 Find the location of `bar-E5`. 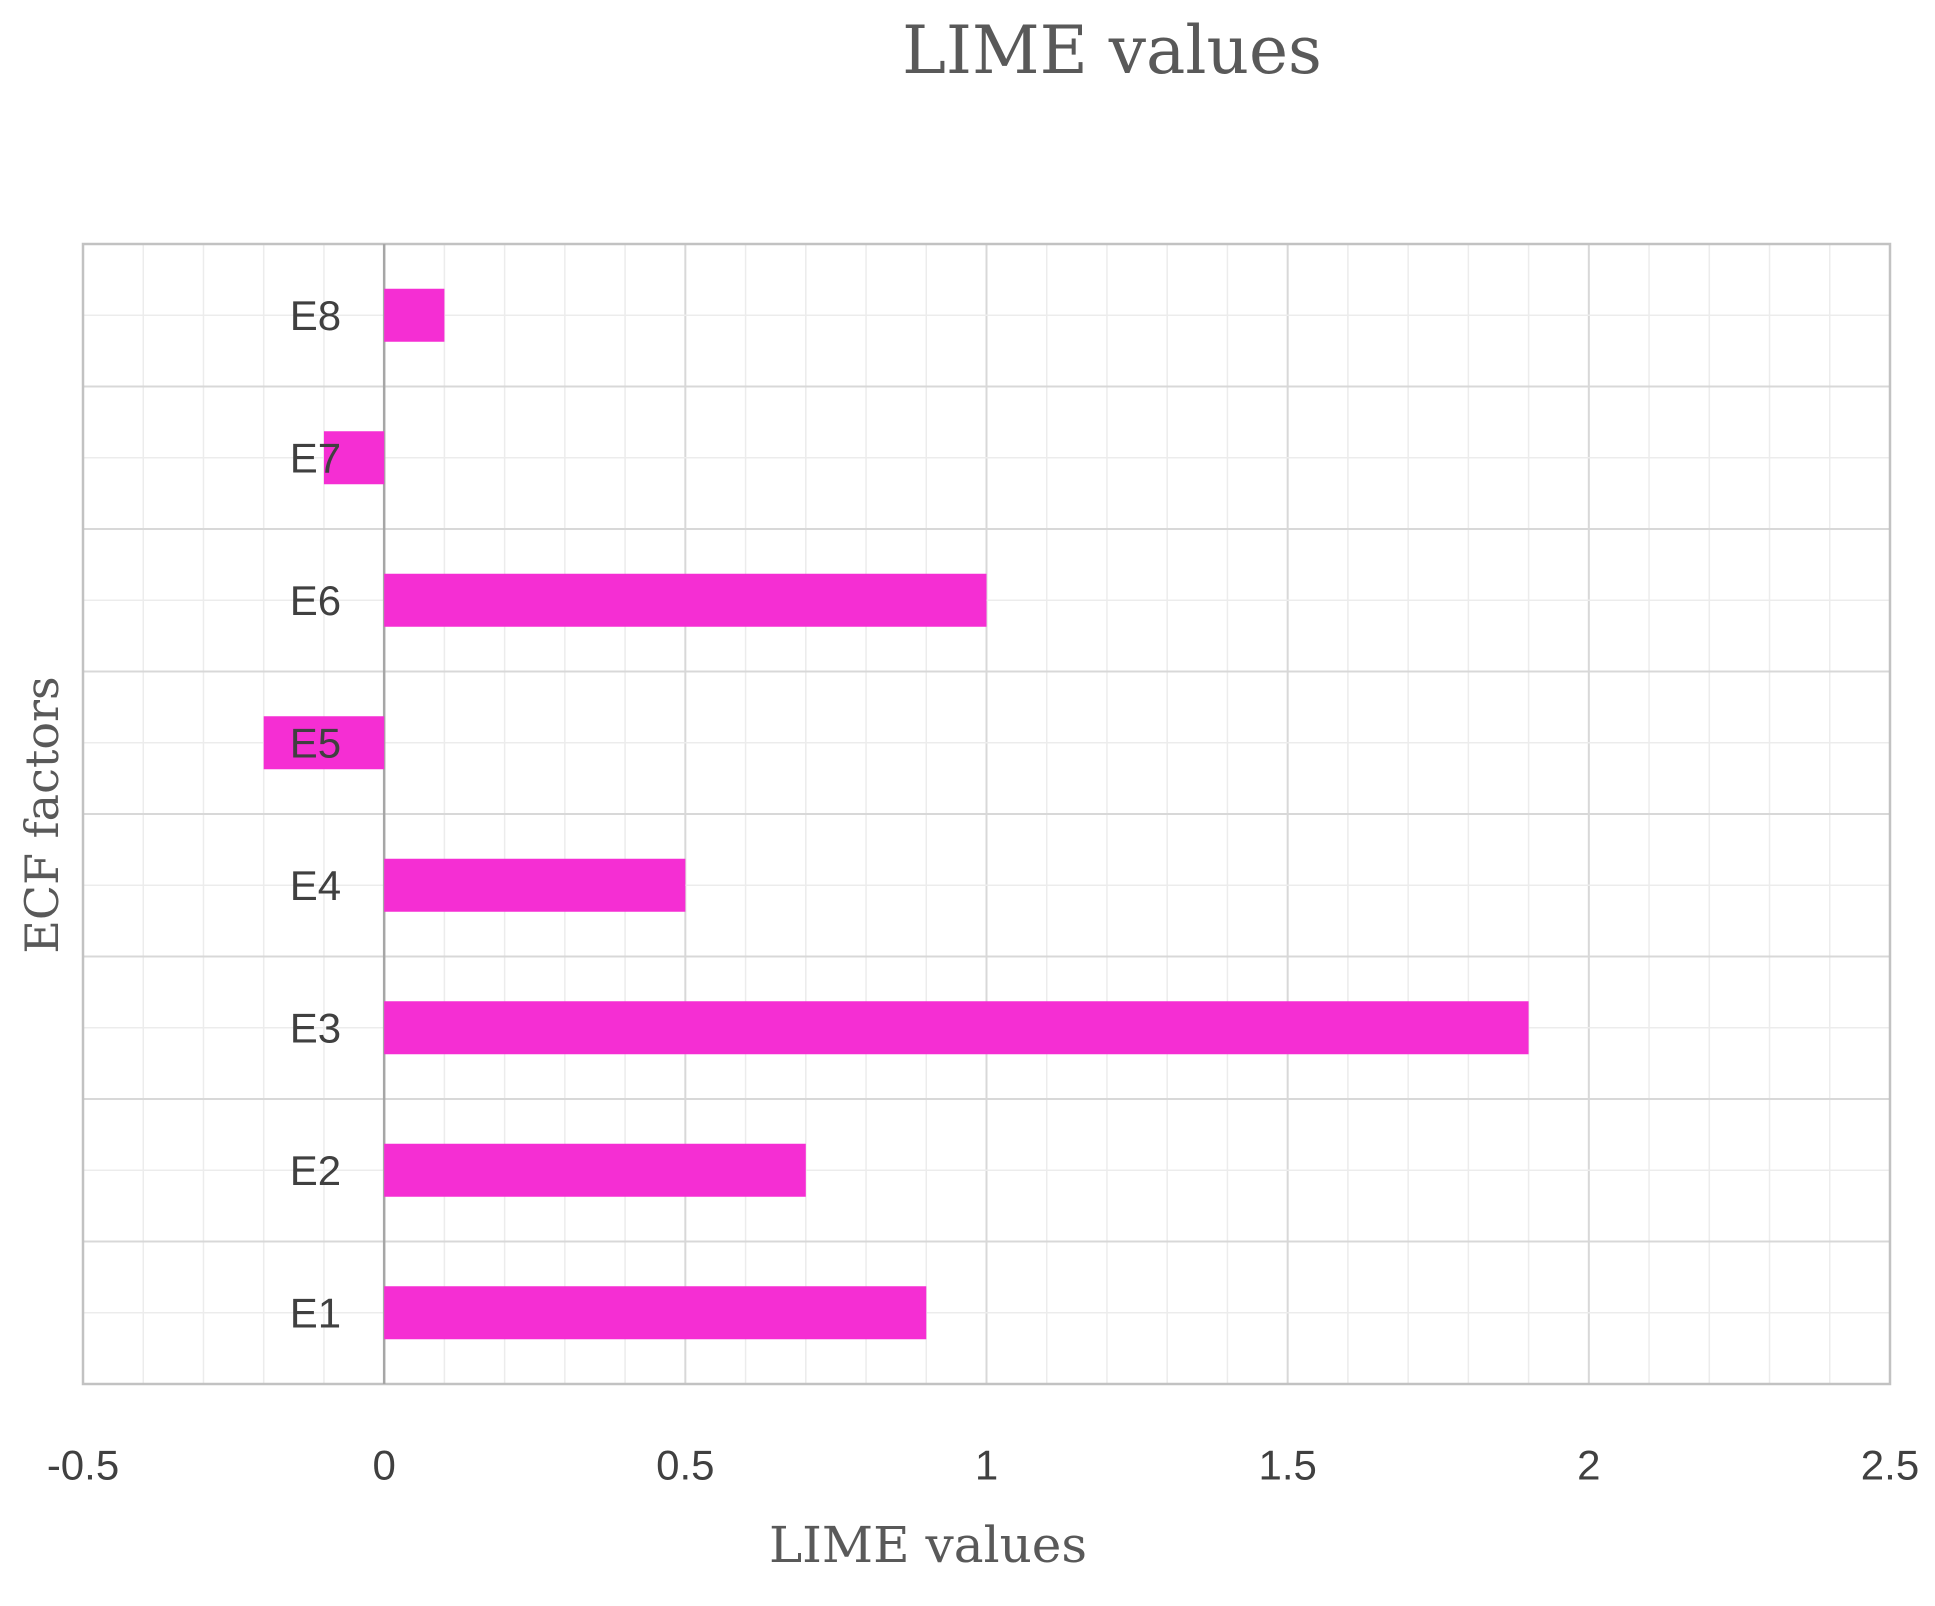

bar-E5 is located at coordinates (324, 743).